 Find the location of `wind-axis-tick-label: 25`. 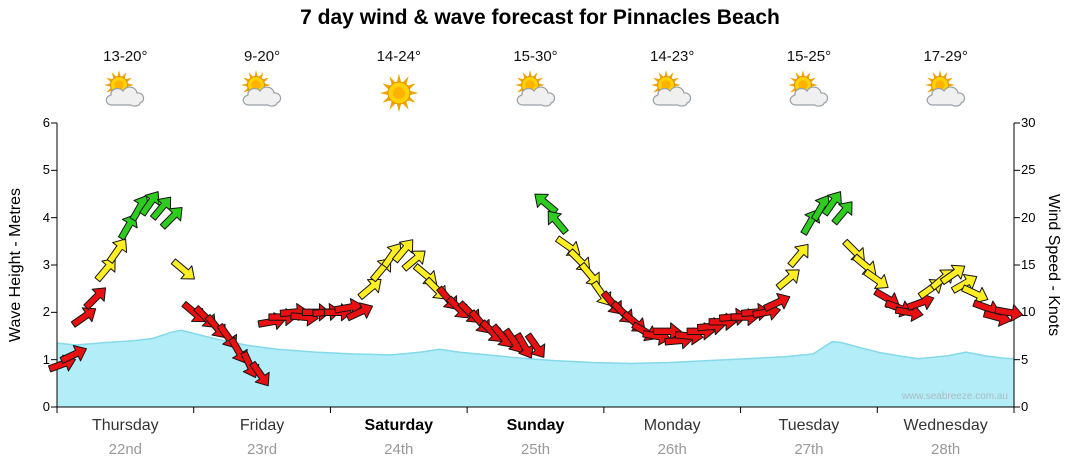

wind-axis-tick-label: 25 is located at coordinates (1028, 170).